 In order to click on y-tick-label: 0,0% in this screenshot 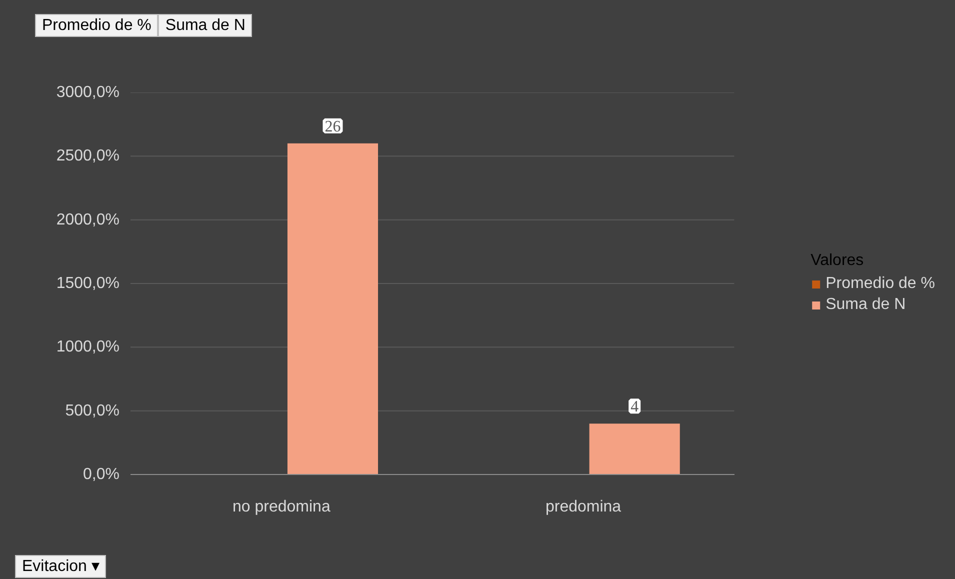, I will do `click(101, 474)`.